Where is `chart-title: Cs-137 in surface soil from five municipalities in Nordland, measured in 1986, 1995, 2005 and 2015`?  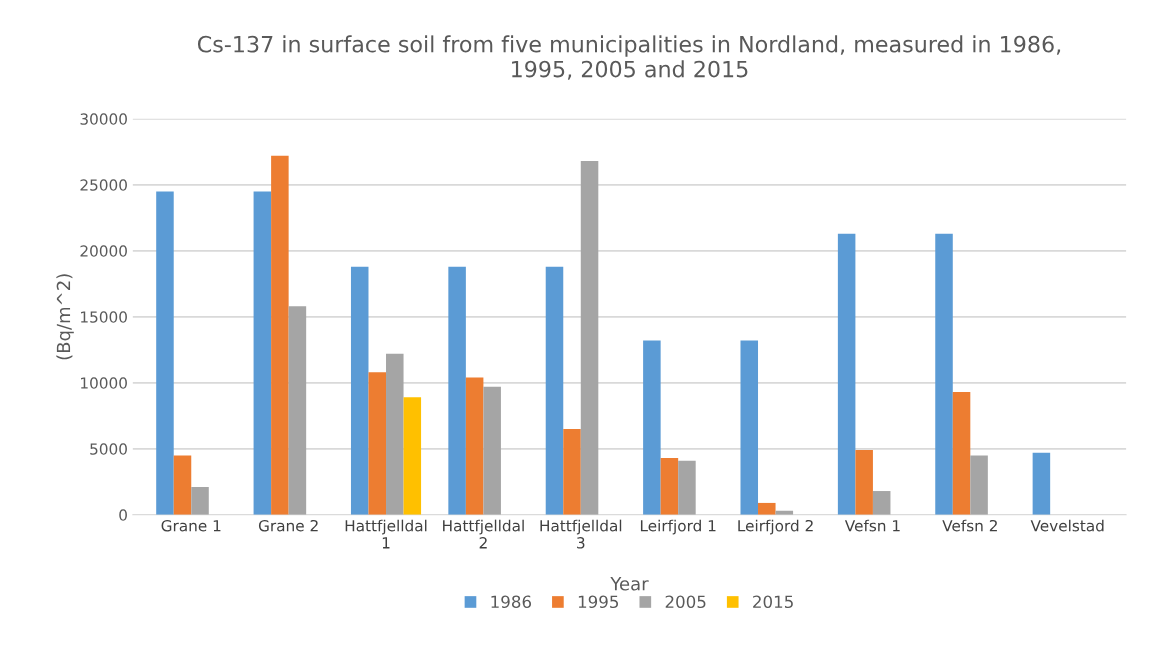
chart-title: Cs-137 in surface soil from five municipalities in Nordland, measured in 1986, 1995, 2005 and 2015 is located at coordinates (629, 57).